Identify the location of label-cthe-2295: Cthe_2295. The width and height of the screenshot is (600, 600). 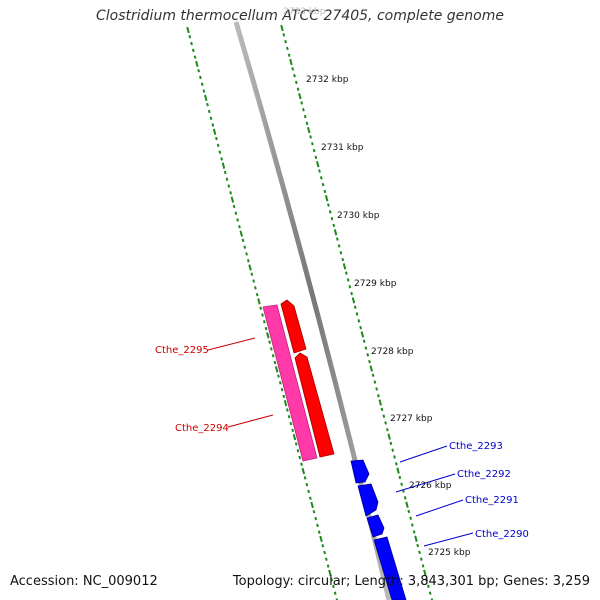
(182, 350).